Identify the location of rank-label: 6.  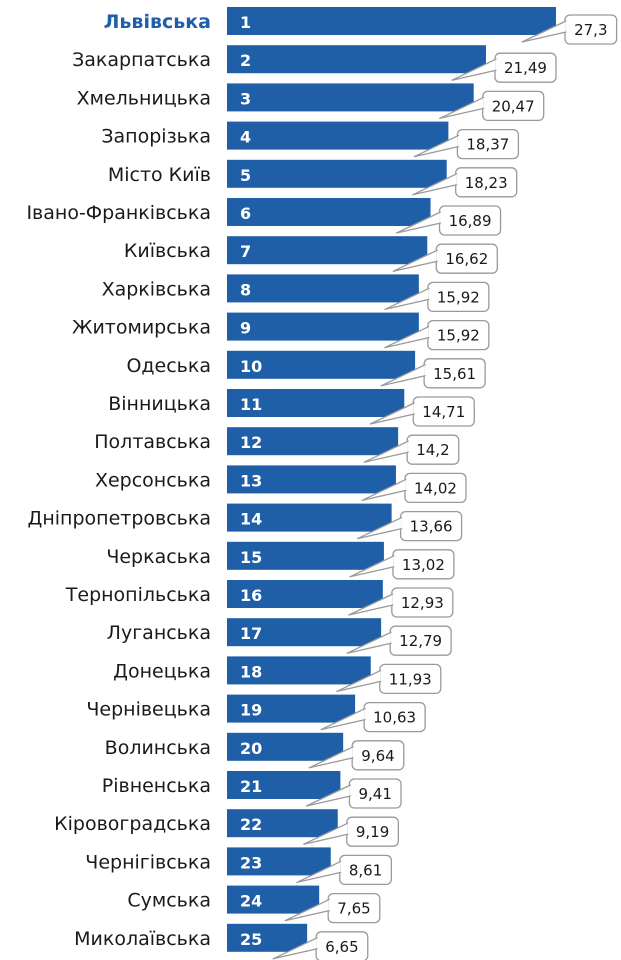
(245, 213).